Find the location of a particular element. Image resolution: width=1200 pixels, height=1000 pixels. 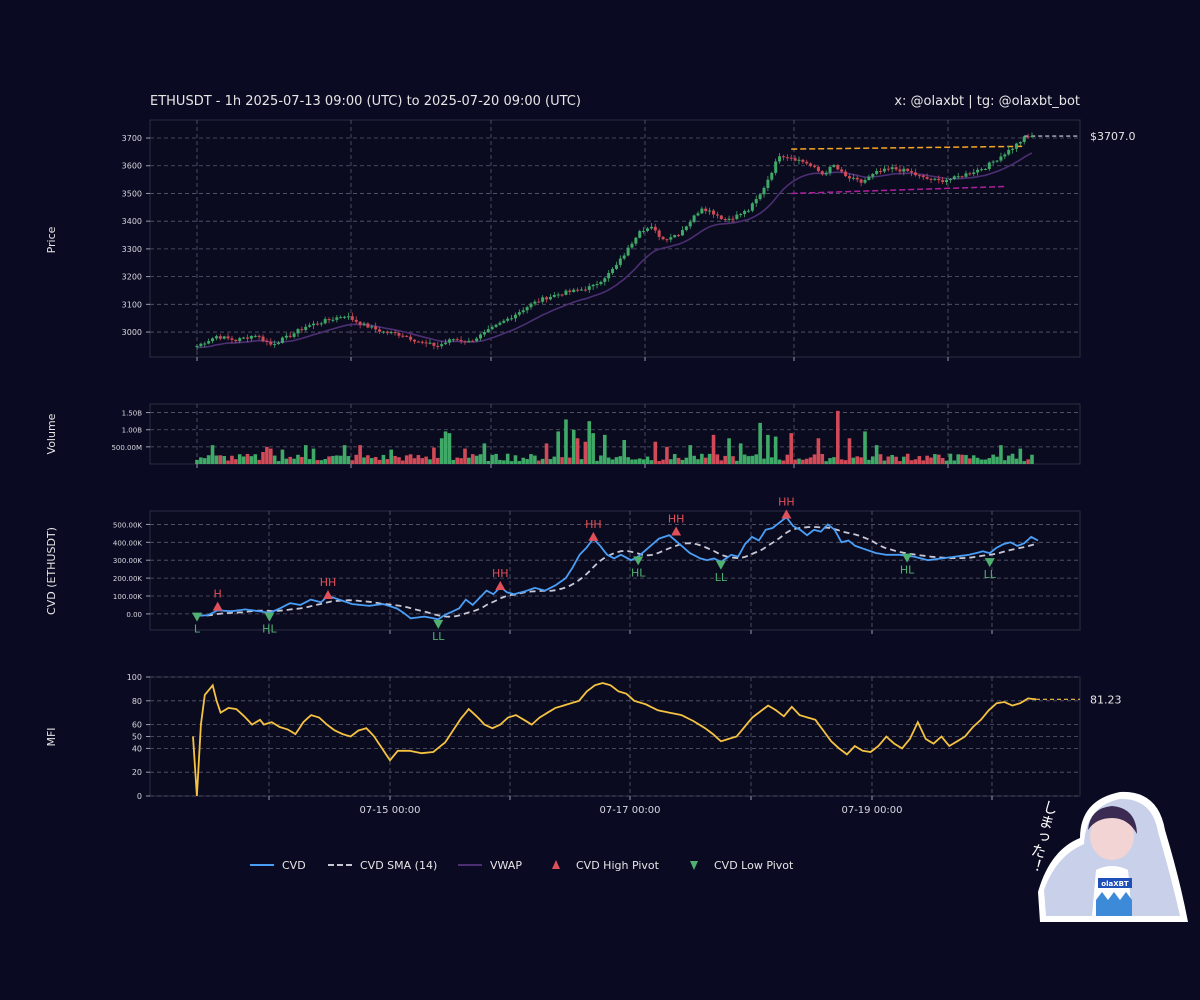

x-tick-label: 07-19 00:00 is located at coordinates (871, 810).